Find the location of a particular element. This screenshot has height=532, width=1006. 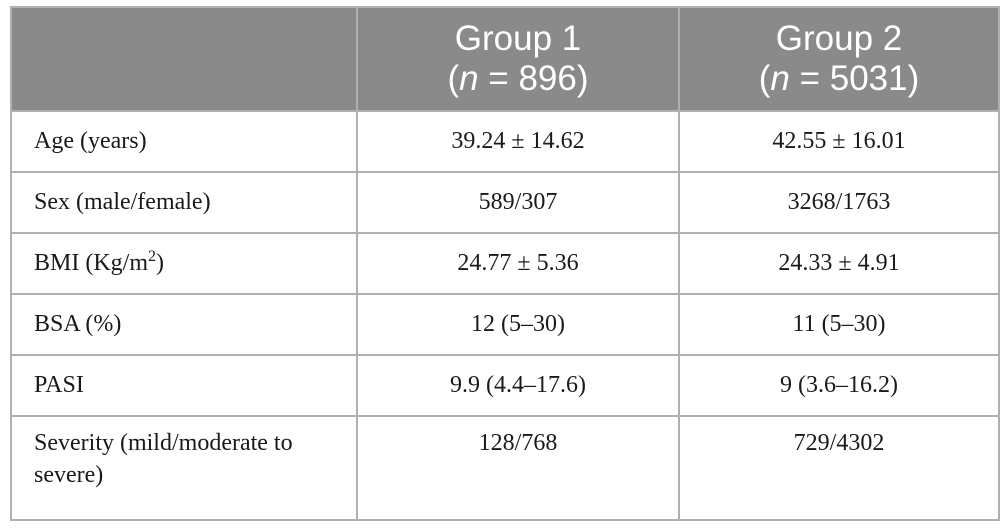

group-1-count-value: = 896) is located at coordinates (533, 78).